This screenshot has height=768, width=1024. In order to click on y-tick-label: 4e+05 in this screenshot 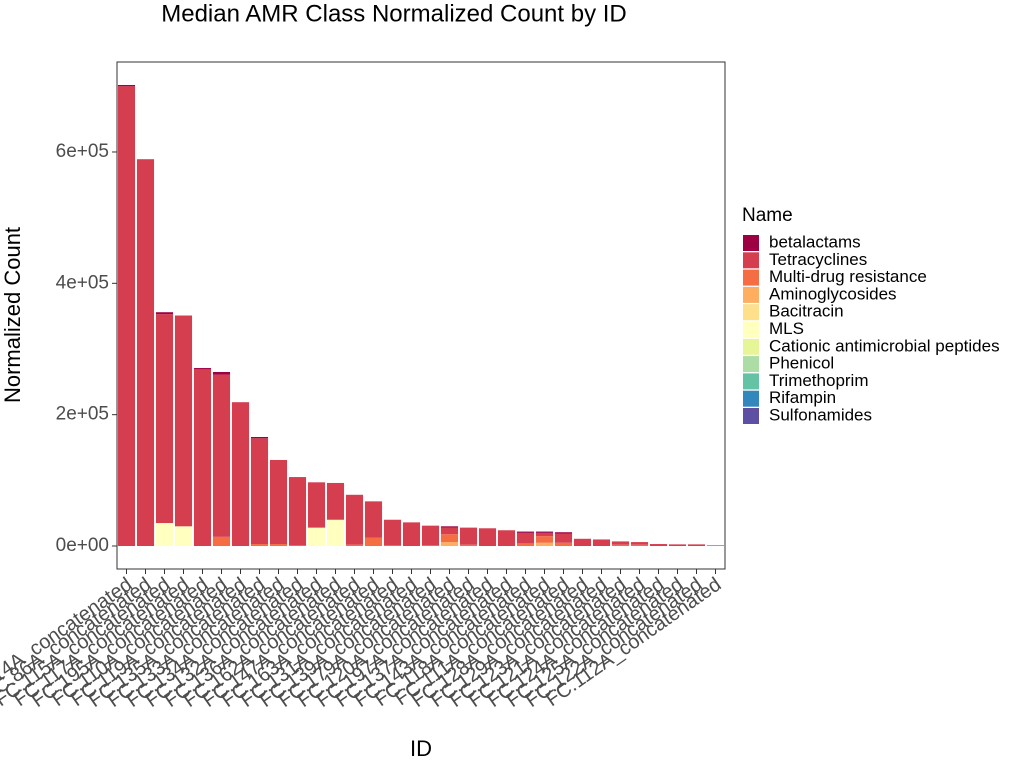, I will do `click(82, 282)`.